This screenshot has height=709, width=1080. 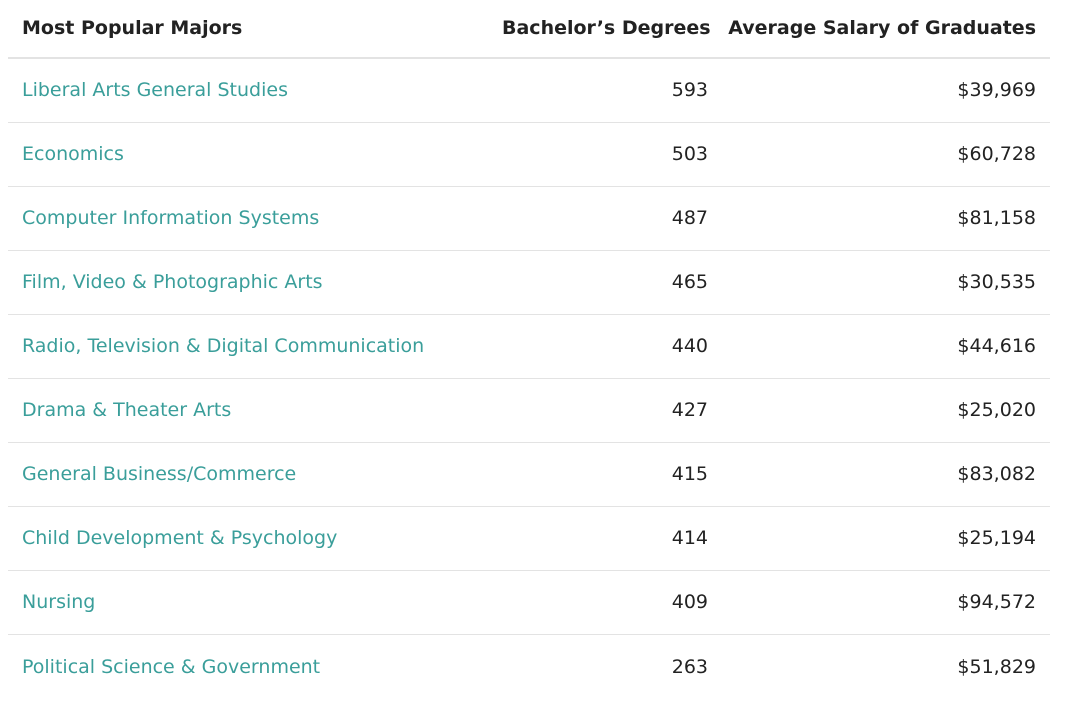 What do you see at coordinates (180, 538) in the screenshot?
I see `major-link: Child Development & Psychology` at bounding box center [180, 538].